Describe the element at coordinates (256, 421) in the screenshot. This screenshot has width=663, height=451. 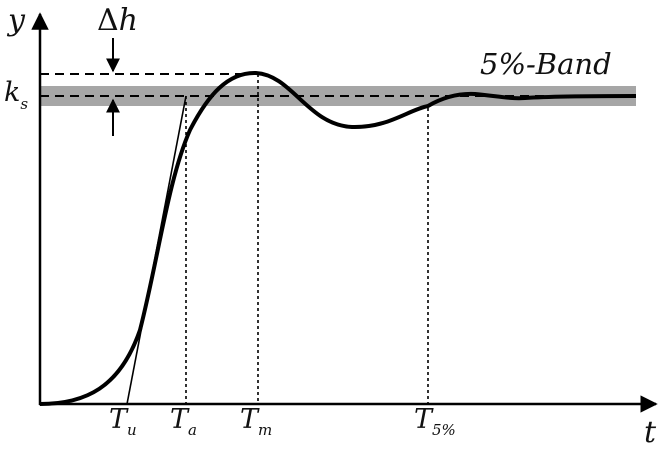
I see `tick-label-tm: Tm` at that location.